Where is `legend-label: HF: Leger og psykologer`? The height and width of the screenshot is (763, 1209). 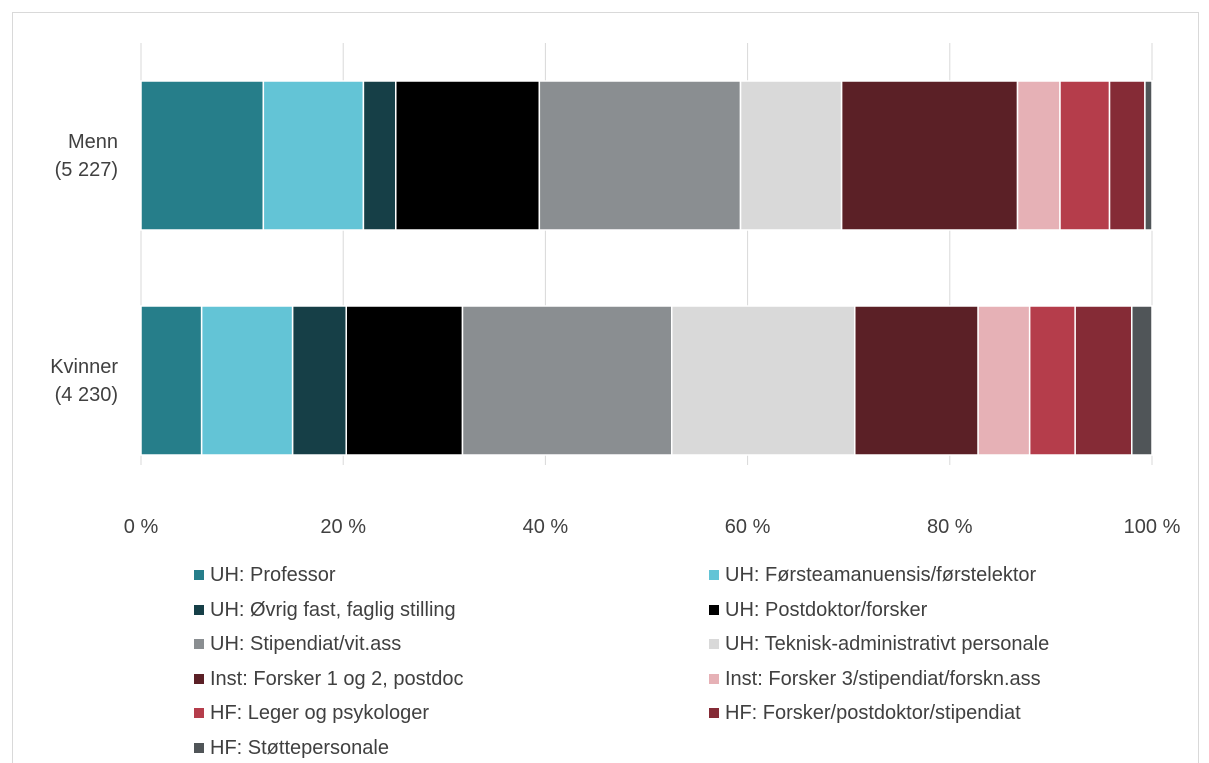
legend-label: HF: Leger og psykologer is located at coordinates (320, 713).